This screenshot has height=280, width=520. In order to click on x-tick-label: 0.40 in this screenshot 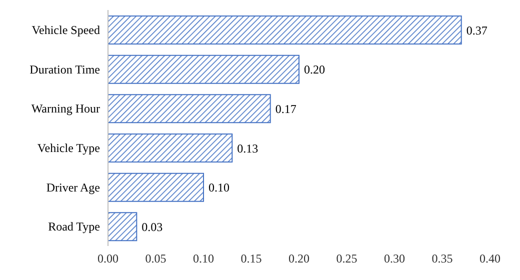, I will do `click(490, 259)`.